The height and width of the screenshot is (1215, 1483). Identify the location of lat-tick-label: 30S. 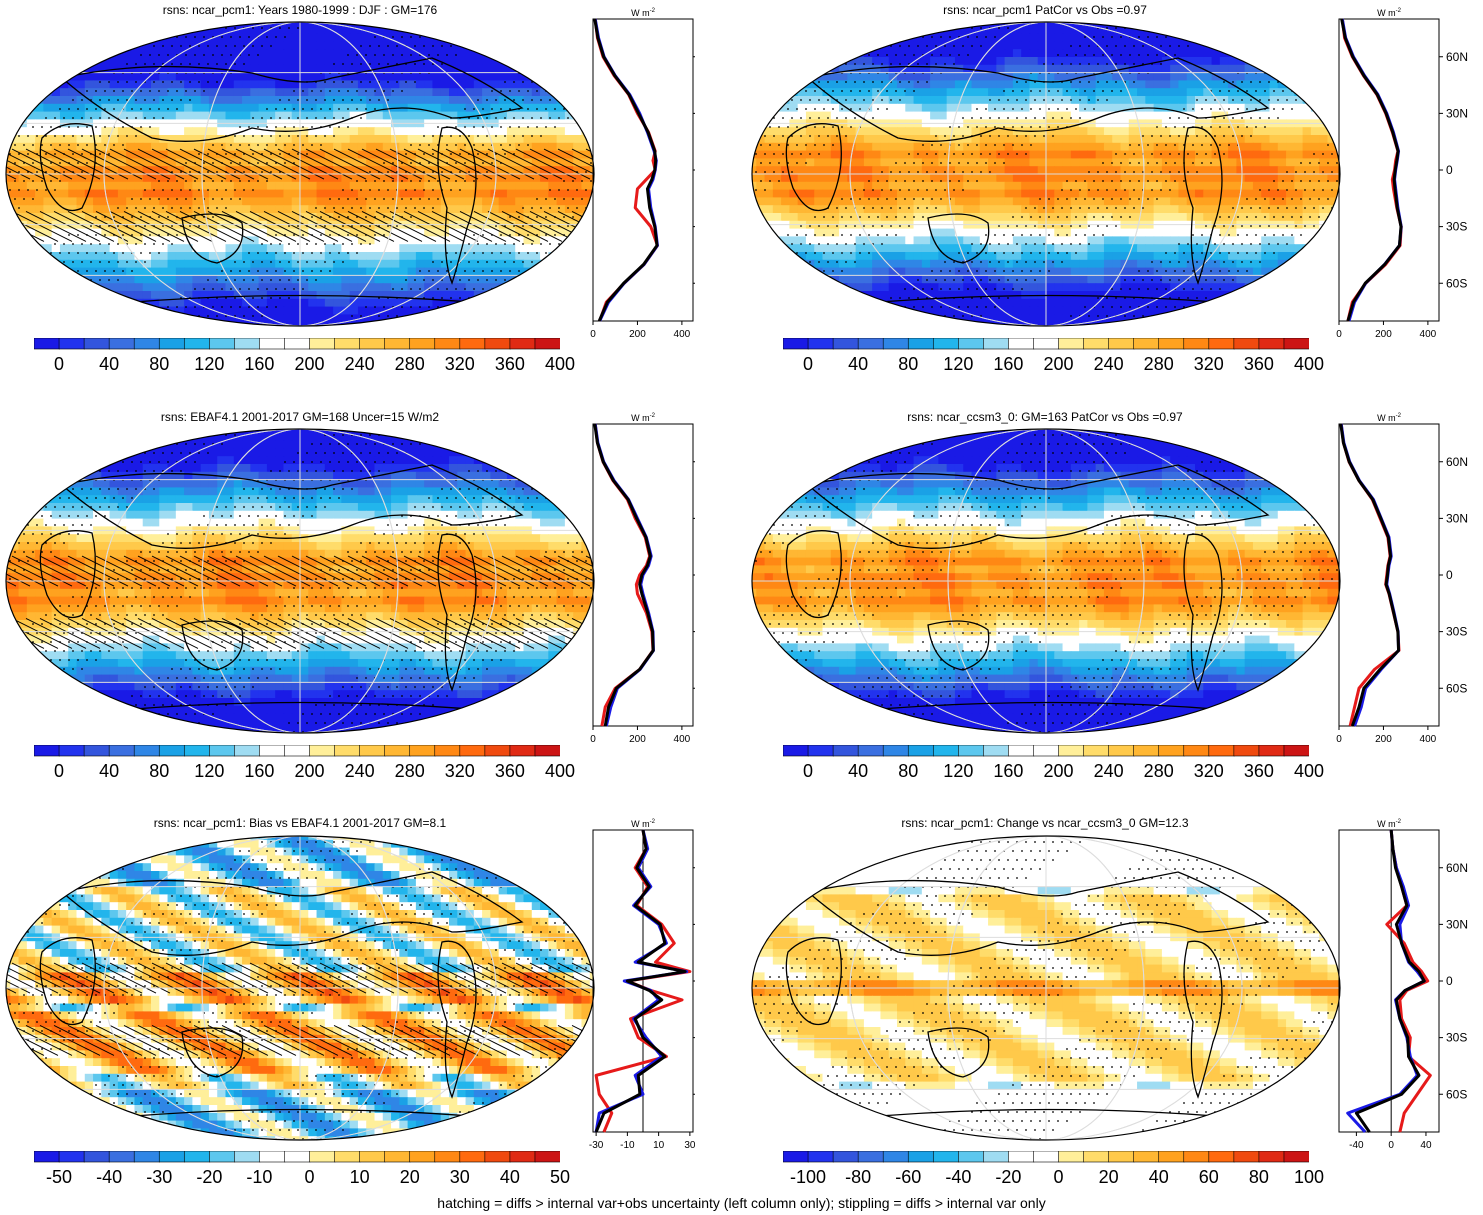
(1456, 1038).